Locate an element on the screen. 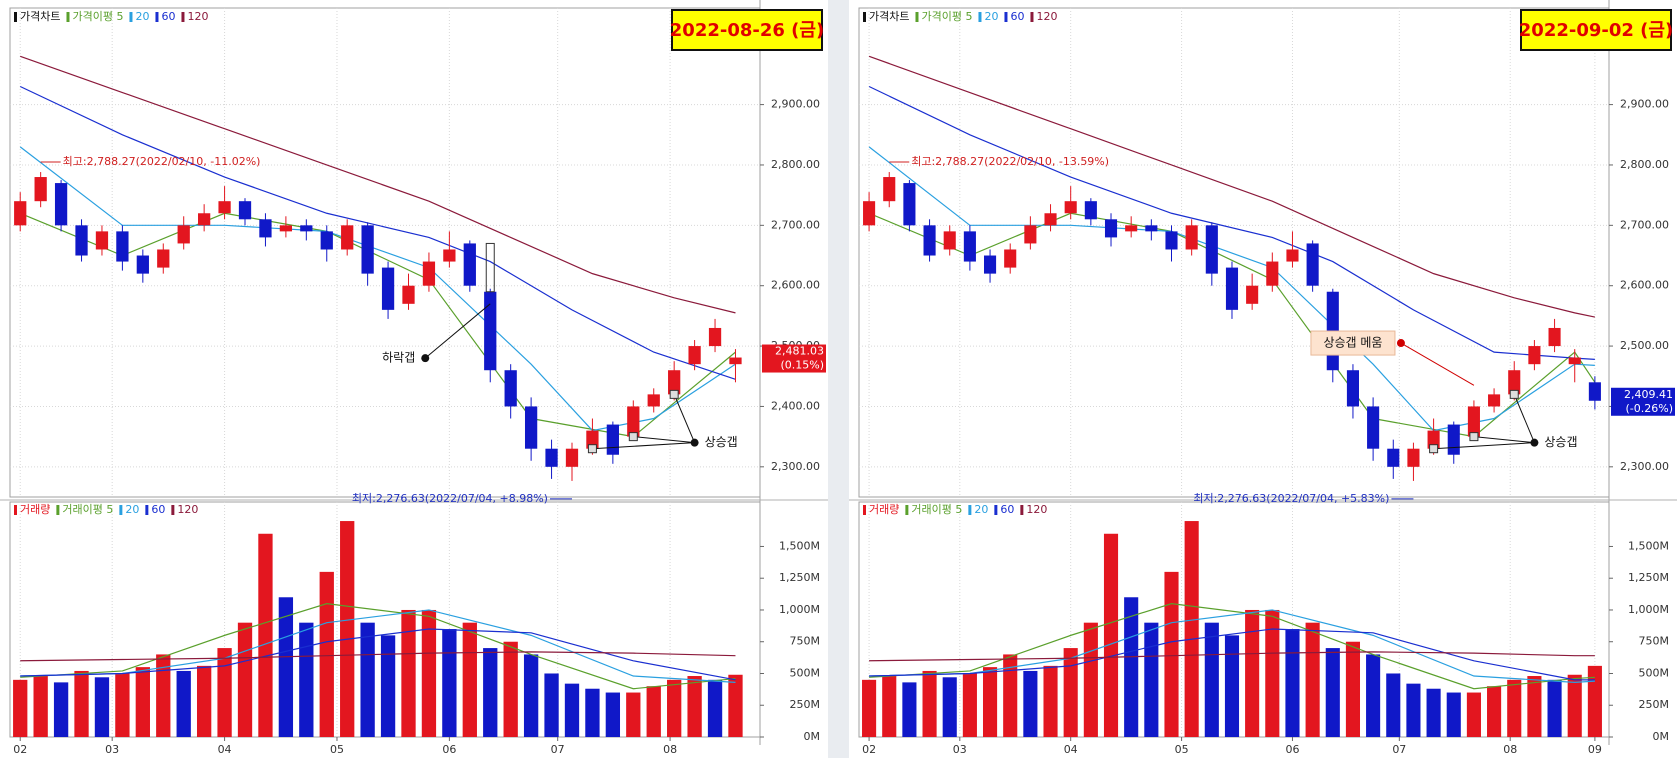  legend-text: 120 is located at coordinates (187, 509).